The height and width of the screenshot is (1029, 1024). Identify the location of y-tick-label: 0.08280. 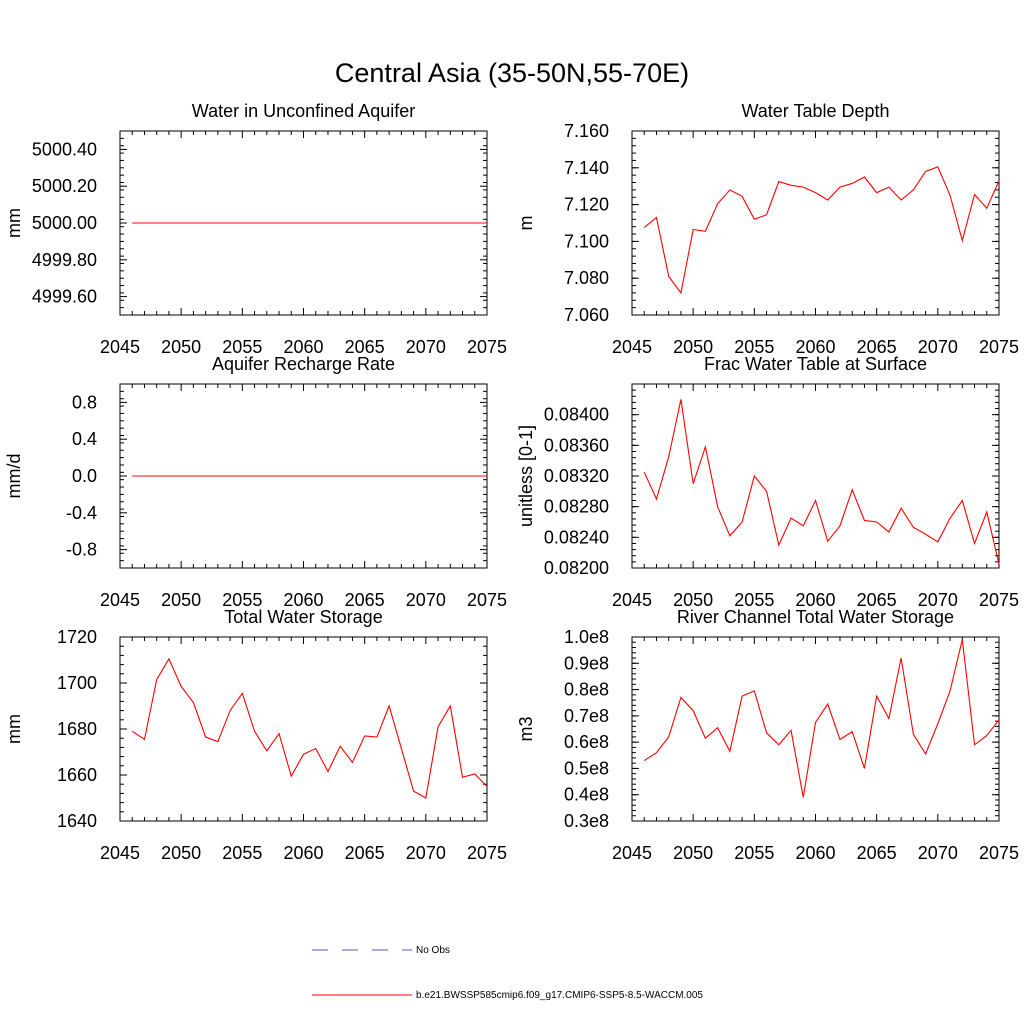
(576, 507).